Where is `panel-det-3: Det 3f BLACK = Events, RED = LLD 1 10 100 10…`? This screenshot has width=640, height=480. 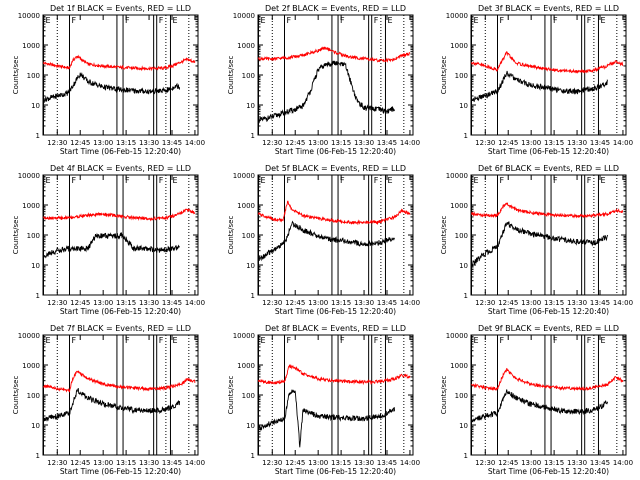
panel-det-3: Det 3f BLACK = Events, RED = LLD 1 10 100 10… is located at coordinates (536, 80).